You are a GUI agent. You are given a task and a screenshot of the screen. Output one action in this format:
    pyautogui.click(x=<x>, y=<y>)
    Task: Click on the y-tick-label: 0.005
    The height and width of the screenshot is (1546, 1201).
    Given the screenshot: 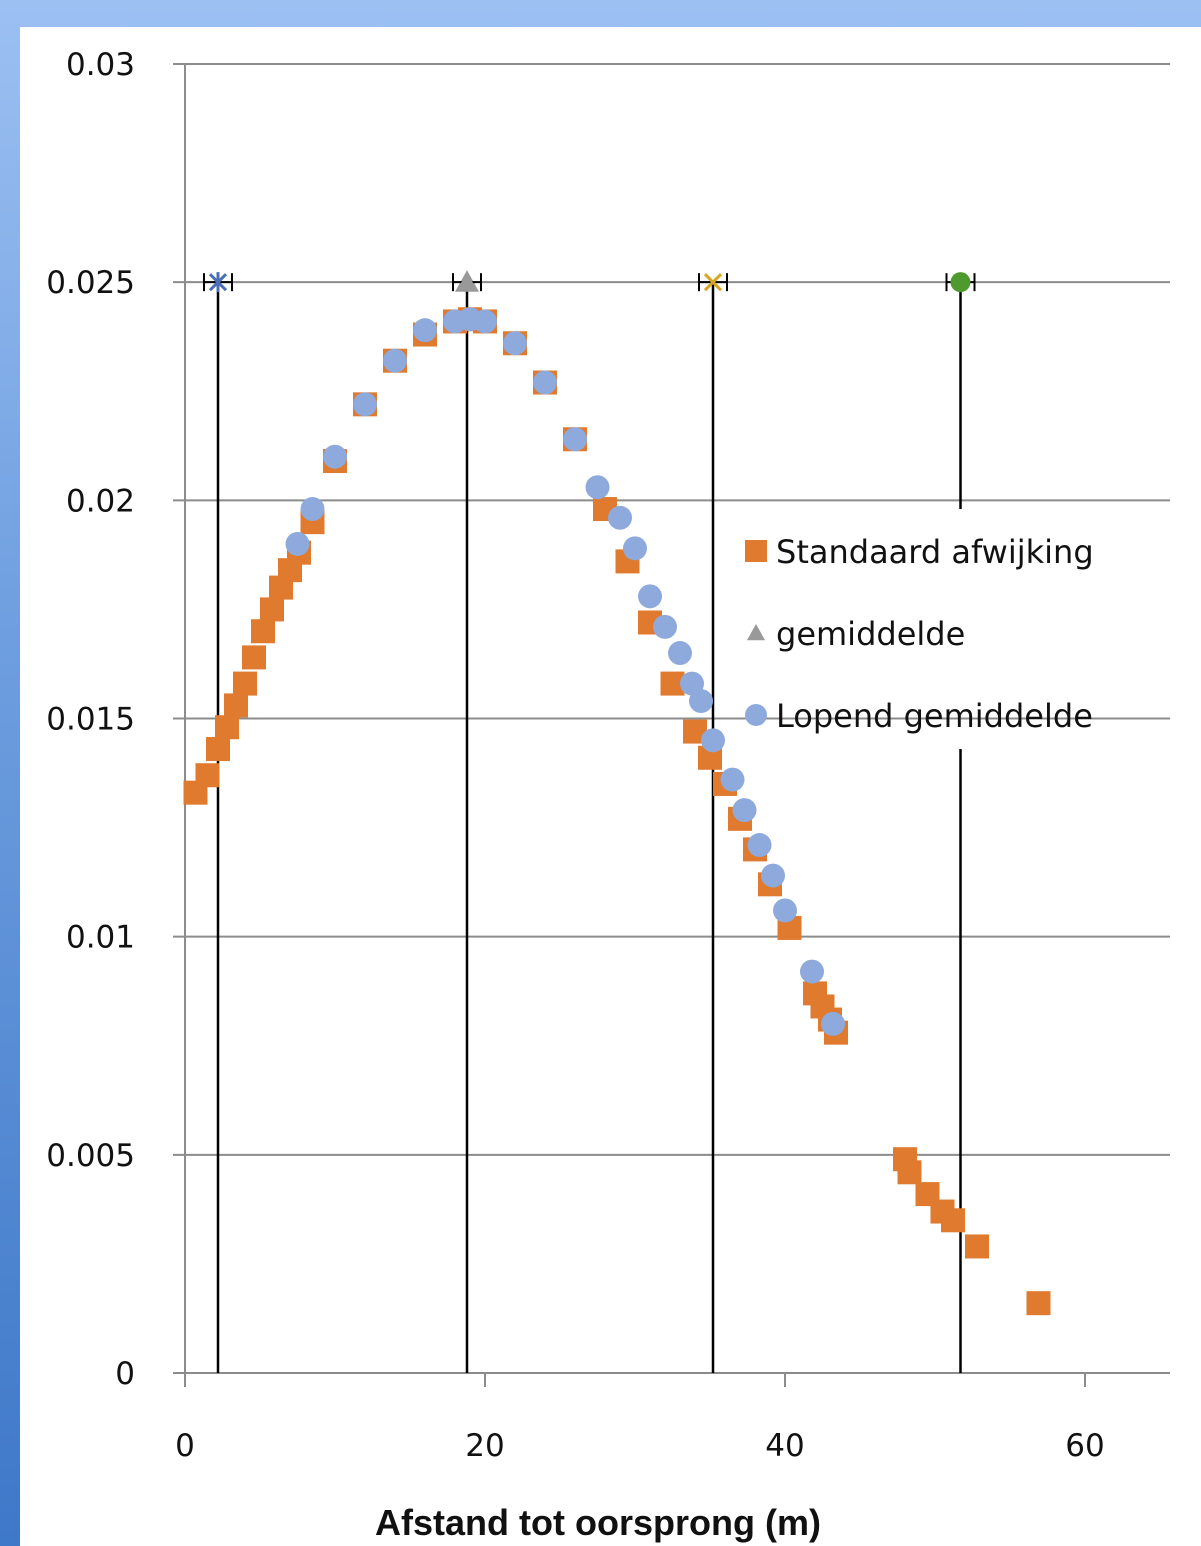 What is the action you would take?
    pyautogui.click(x=90, y=1156)
    